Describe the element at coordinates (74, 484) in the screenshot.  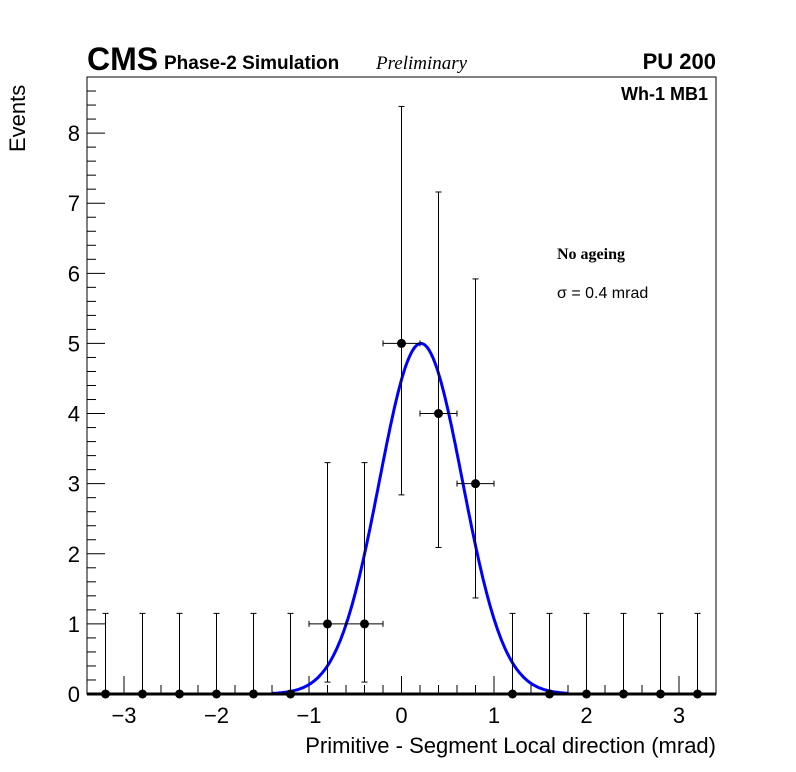
I see `y-tick-label: 3` at that location.